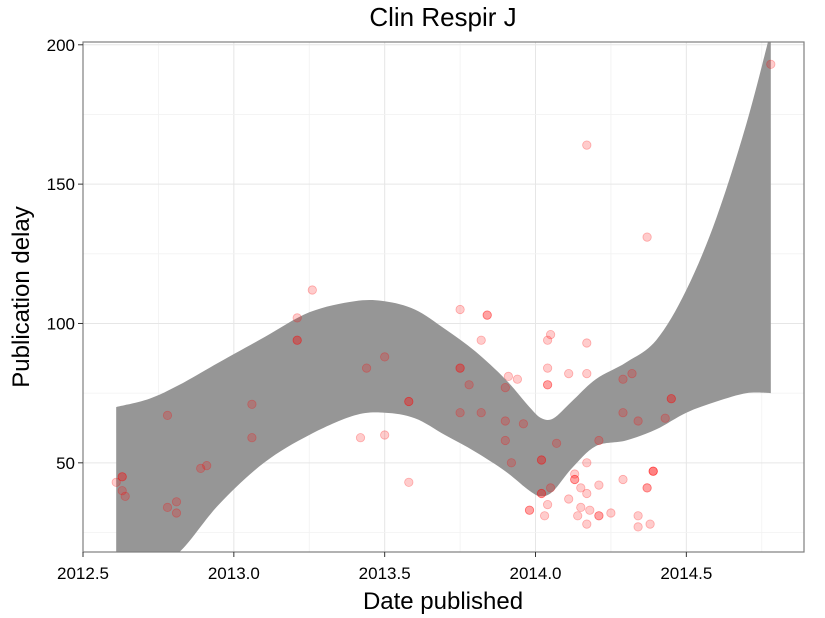 The width and height of the screenshot is (825, 618). What do you see at coordinates (61, 323) in the screenshot?
I see `y-tick-label: 100` at bounding box center [61, 323].